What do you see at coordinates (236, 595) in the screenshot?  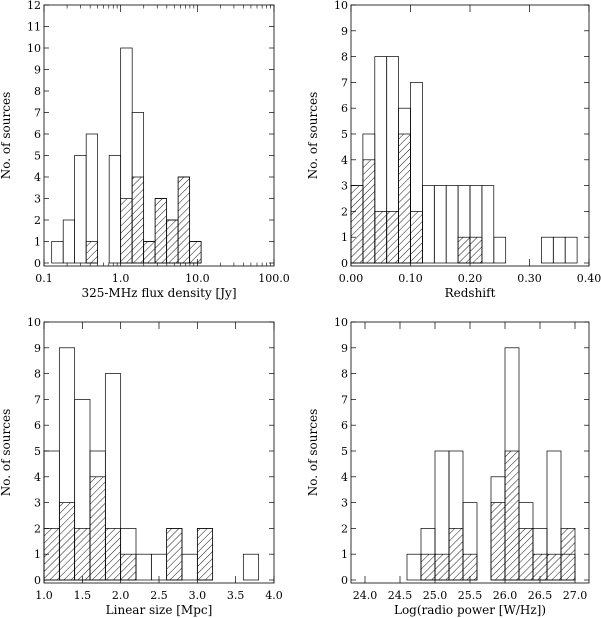 I see `x-tick-label: 3.5` at bounding box center [236, 595].